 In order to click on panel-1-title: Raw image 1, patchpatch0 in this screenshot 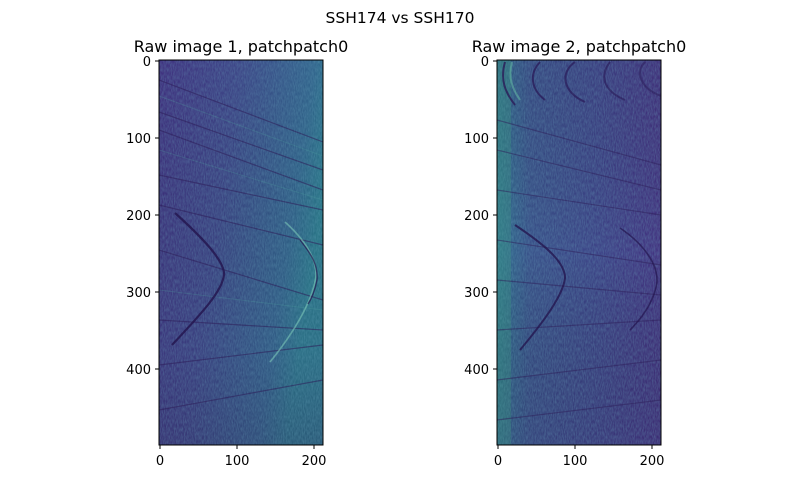, I will do `click(241, 46)`.